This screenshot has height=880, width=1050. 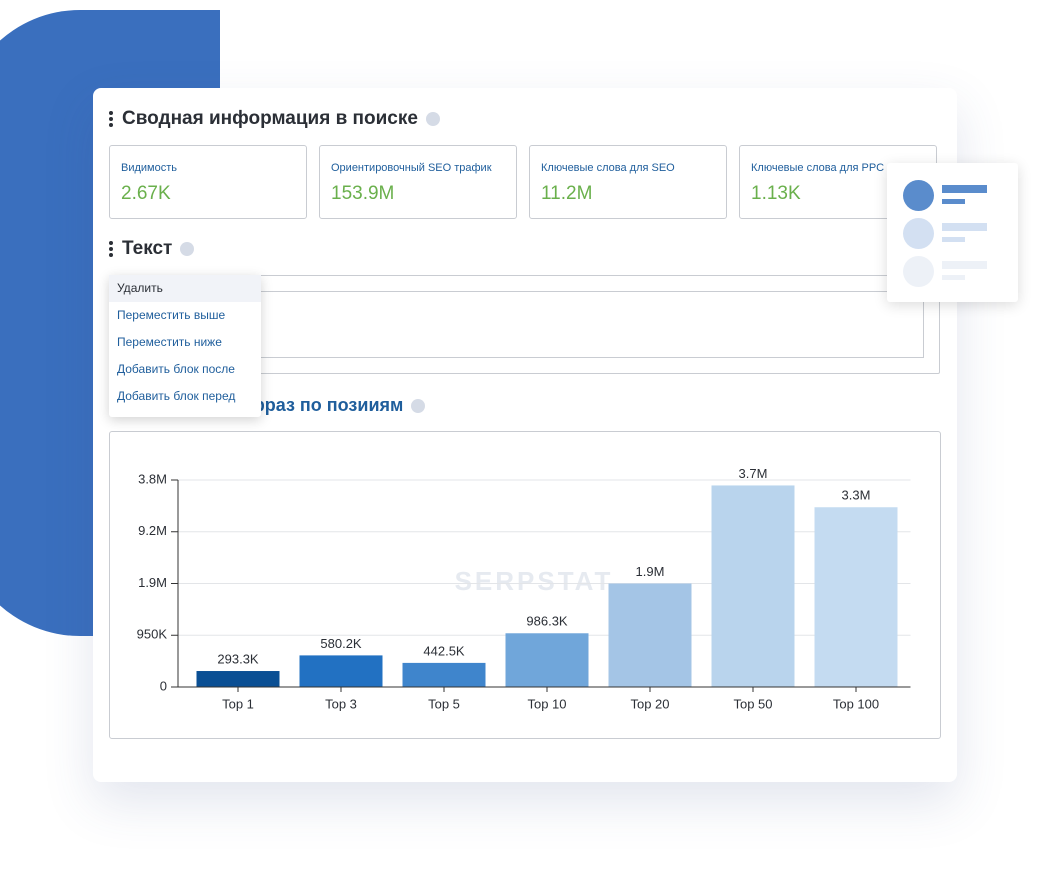 What do you see at coordinates (238, 703) in the screenshot?
I see `x-tick-label: Top 1` at bounding box center [238, 703].